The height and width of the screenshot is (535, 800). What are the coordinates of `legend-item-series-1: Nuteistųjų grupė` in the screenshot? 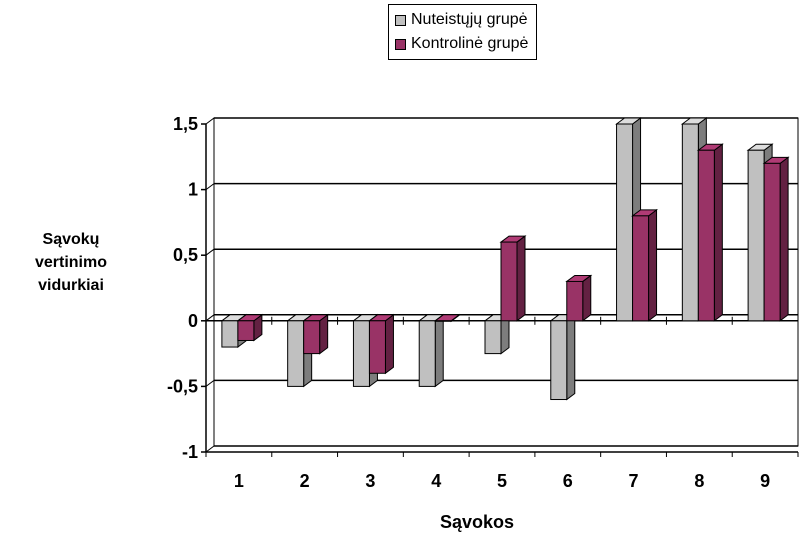 It's located at (461, 20).